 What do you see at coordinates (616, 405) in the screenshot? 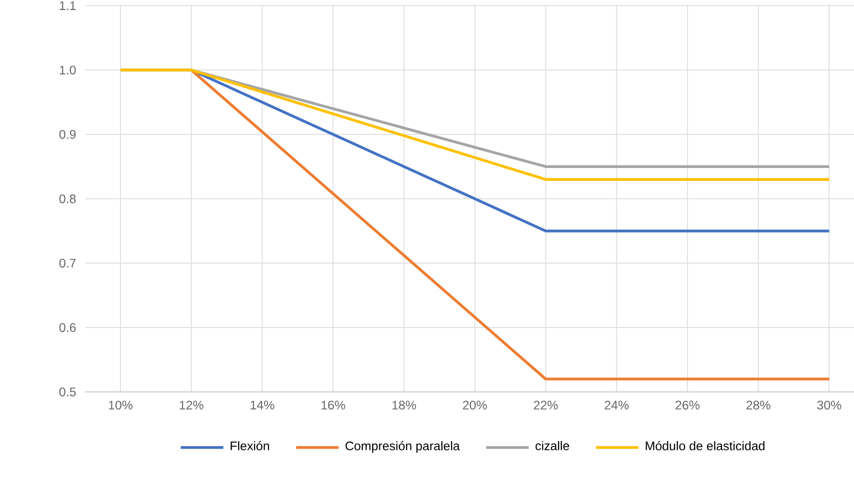
I see `x-tick-label: 24%` at bounding box center [616, 405].